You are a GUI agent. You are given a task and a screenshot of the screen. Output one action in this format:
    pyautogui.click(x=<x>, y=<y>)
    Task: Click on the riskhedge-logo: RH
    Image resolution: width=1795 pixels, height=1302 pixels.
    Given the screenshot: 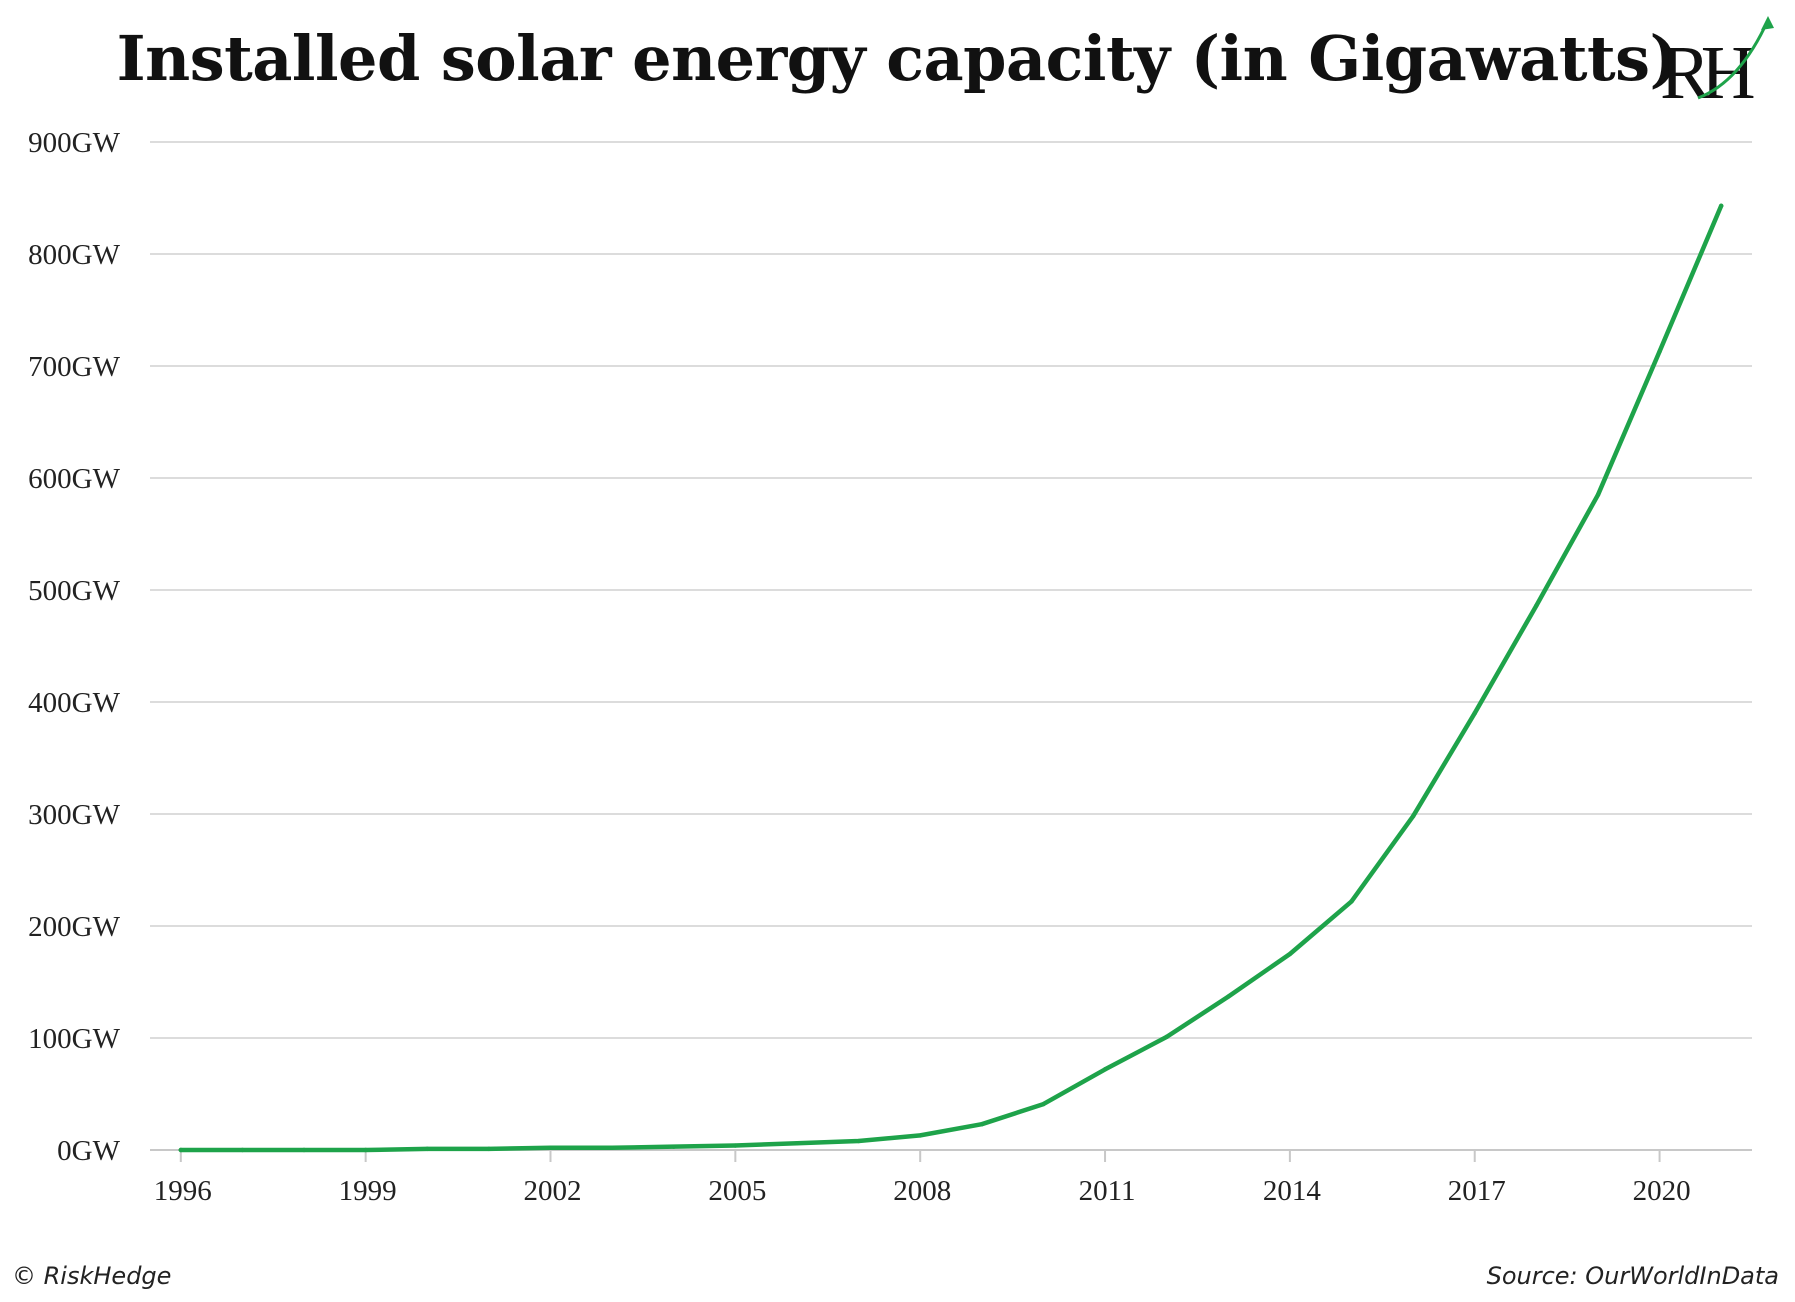 What is the action you would take?
    pyautogui.click(x=1725, y=63)
    